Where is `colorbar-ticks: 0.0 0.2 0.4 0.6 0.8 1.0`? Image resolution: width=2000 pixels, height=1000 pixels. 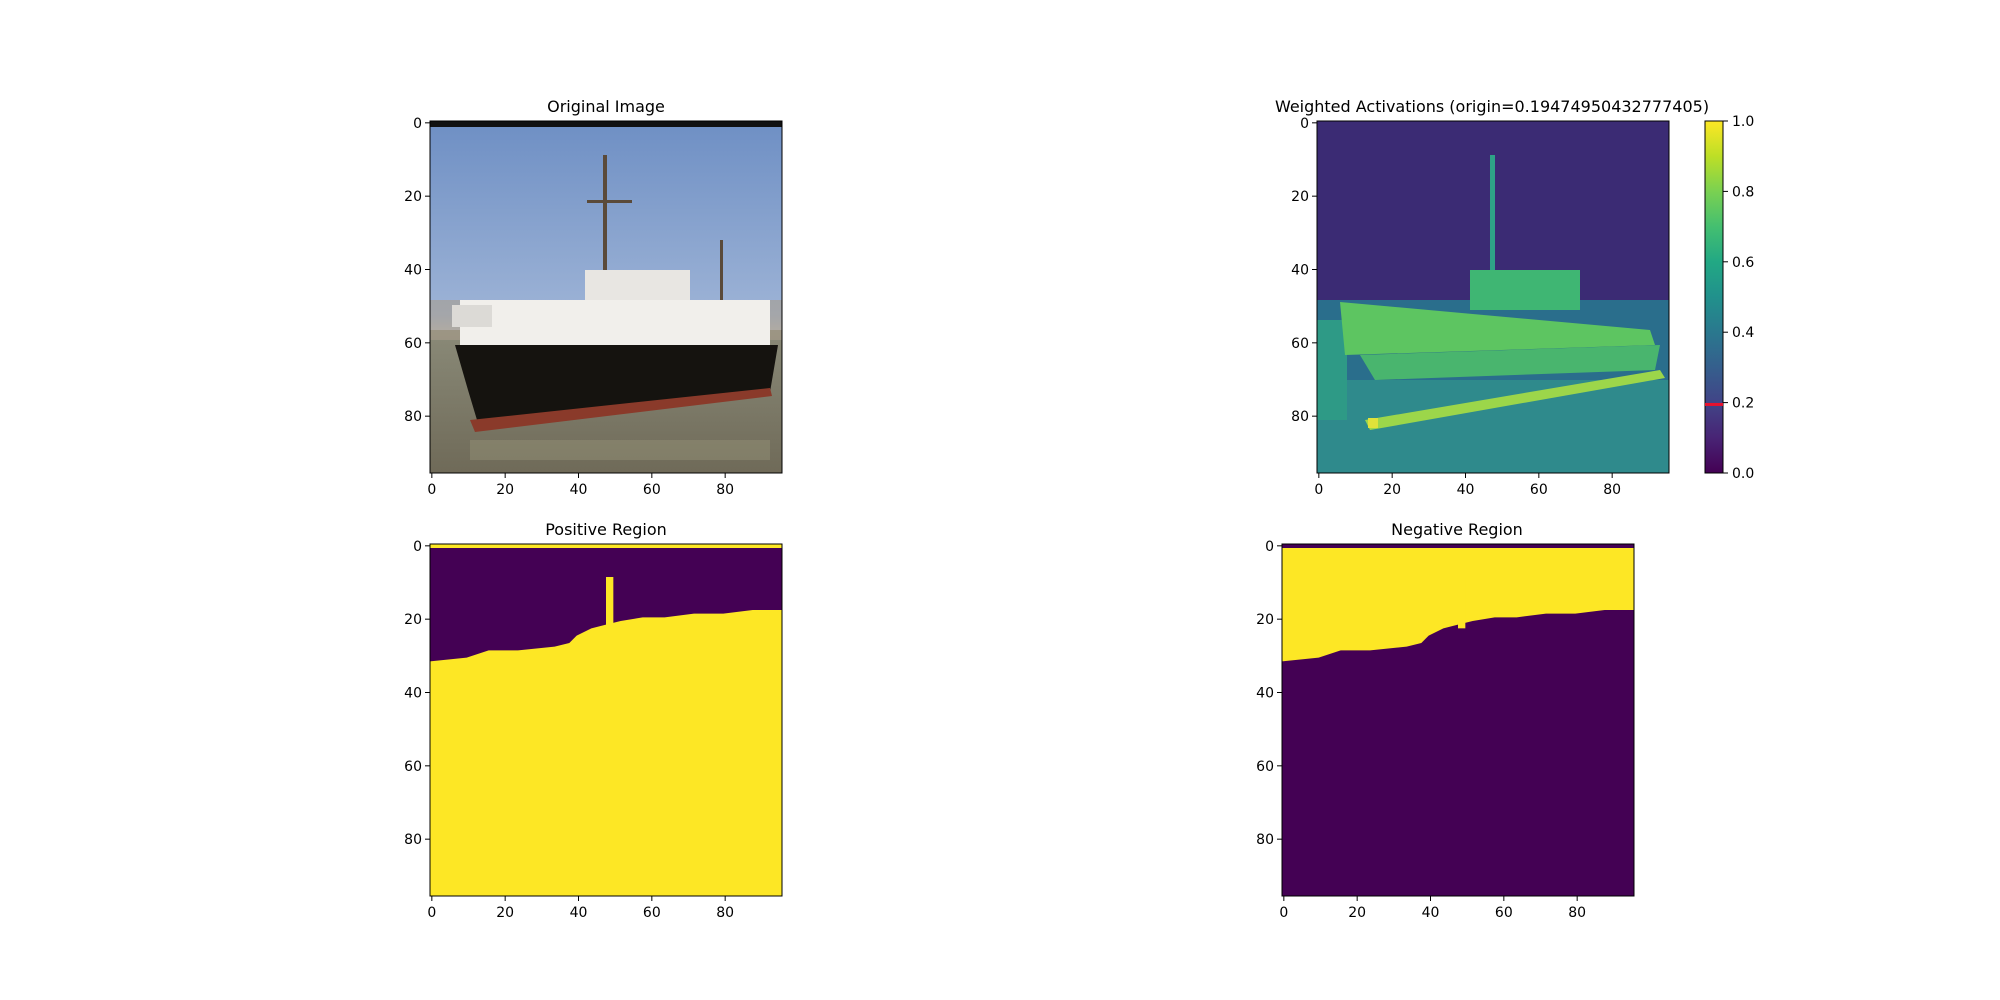 colorbar-ticks: 0.0 0.2 0.4 0.6 0.8 1.0 is located at coordinates (1738, 298).